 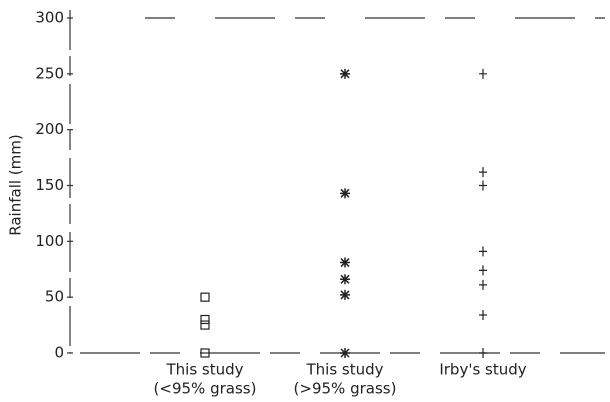 I want to click on y-tick-label: 50, so click(x=54, y=297).